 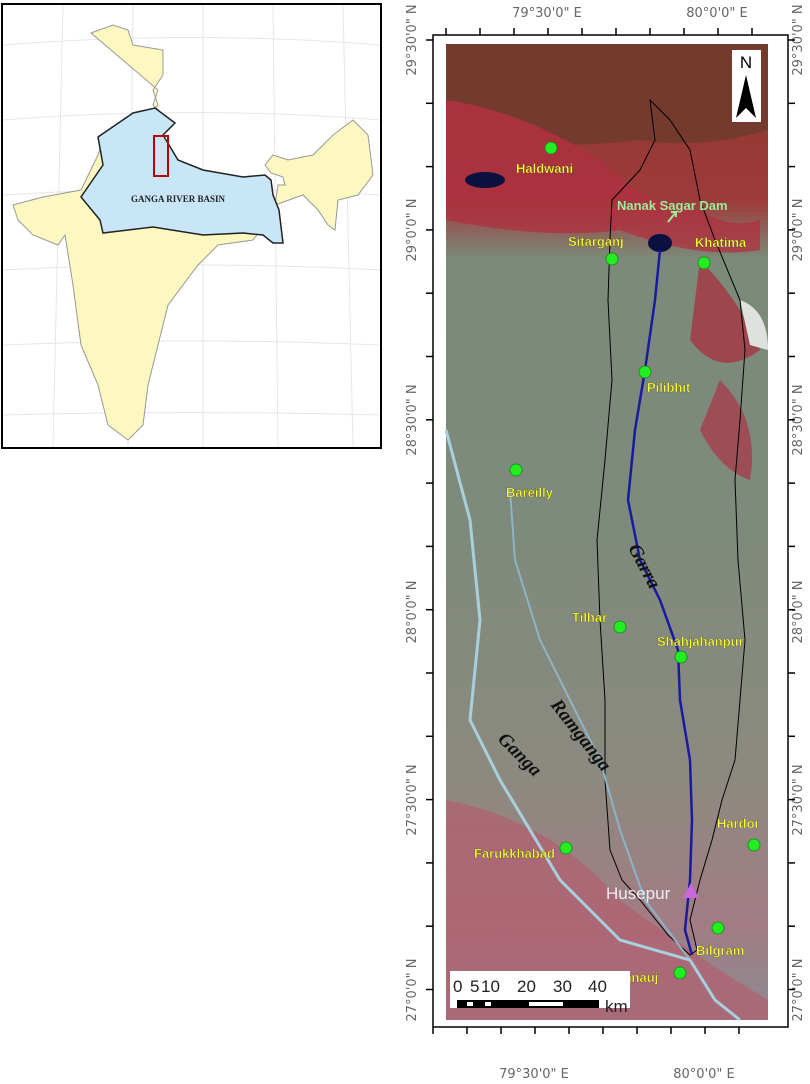 What do you see at coordinates (691, 890) in the screenshot?
I see `outlet-triangle-icon` at bounding box center [691, 890].